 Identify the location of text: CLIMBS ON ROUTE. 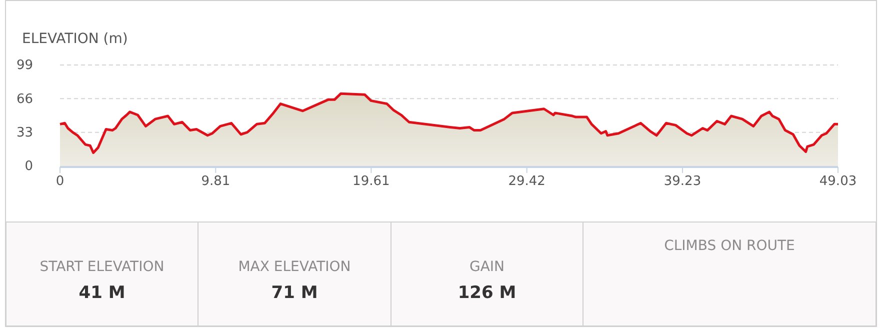
(729, 246).